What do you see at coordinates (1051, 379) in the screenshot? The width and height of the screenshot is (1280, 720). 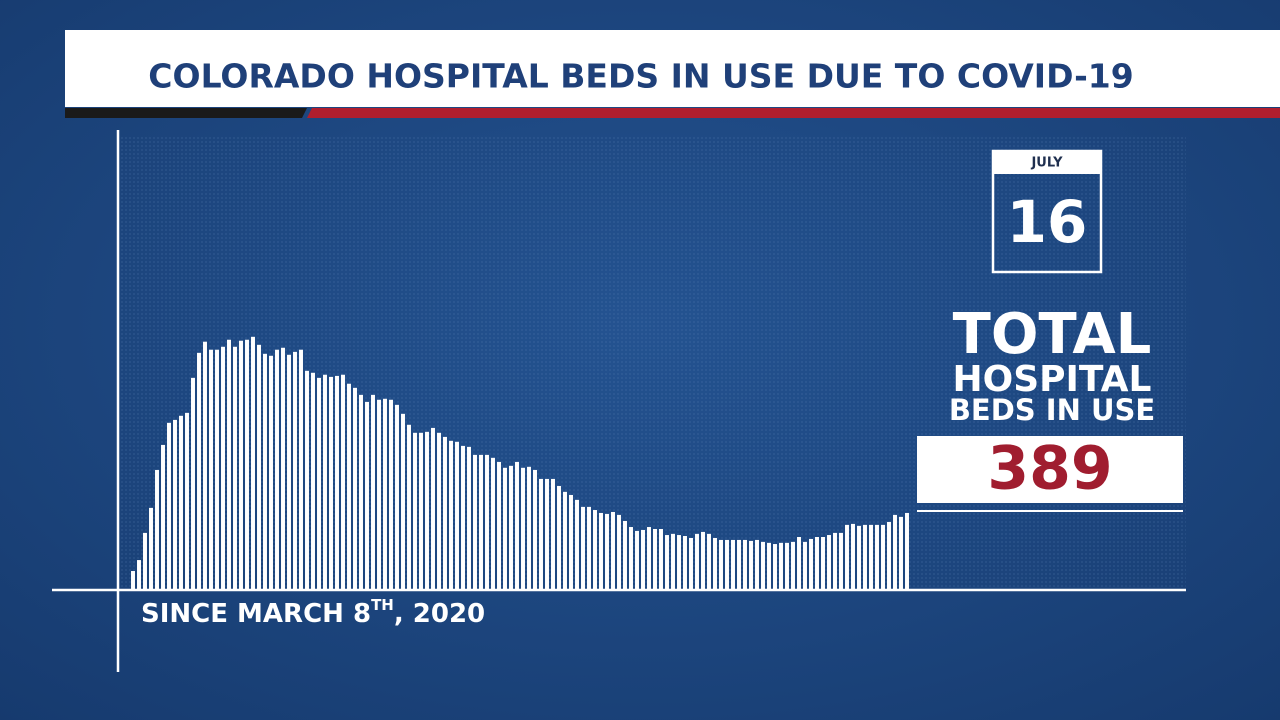 I see `callout-line: HOSPITAL` at bounding box center [1051, 379].